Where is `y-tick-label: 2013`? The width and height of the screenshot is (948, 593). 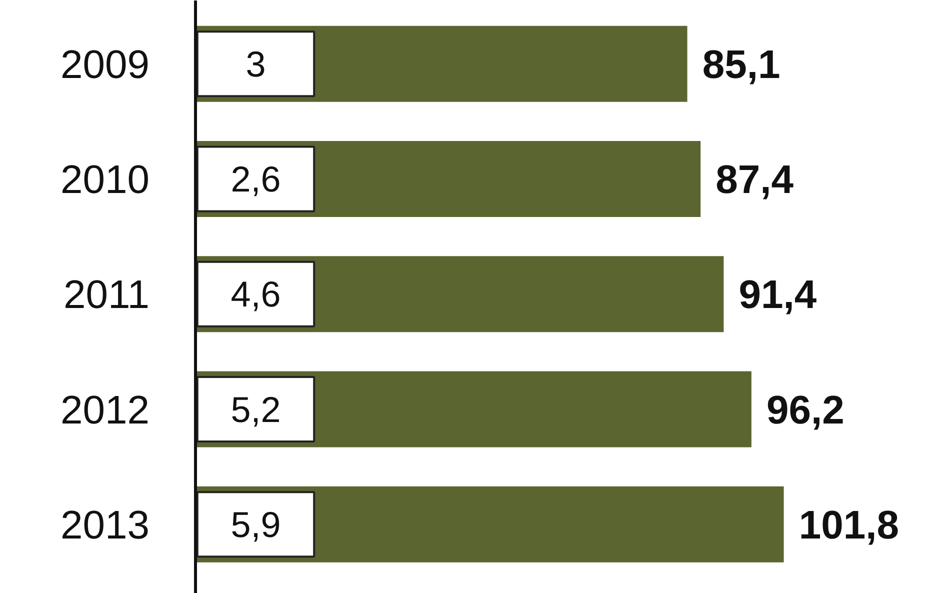 y-tick-label: 2013 is located at coordinates (105, 525).